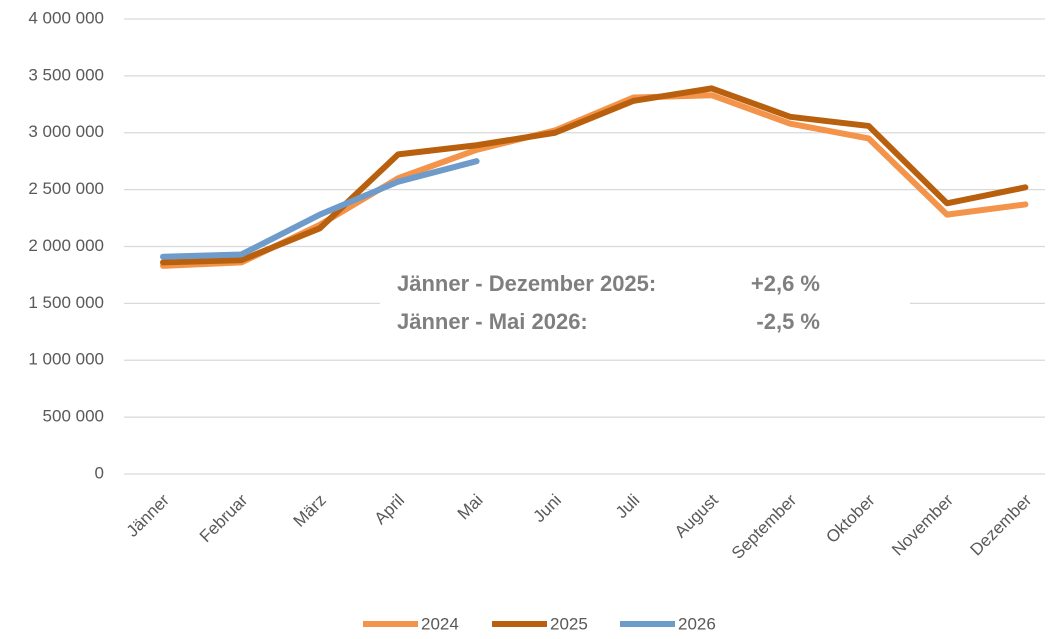 The height and width of the screenshot is (639, 1049). Describe the element at coordinates (73, 416) in the screenshot. I see `y-tick-label: 500 000` at that location.